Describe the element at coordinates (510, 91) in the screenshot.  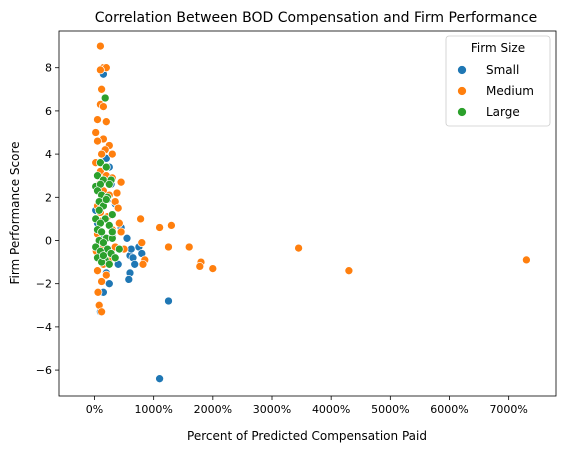
I see `legend-label-medium: Medium` at that location.